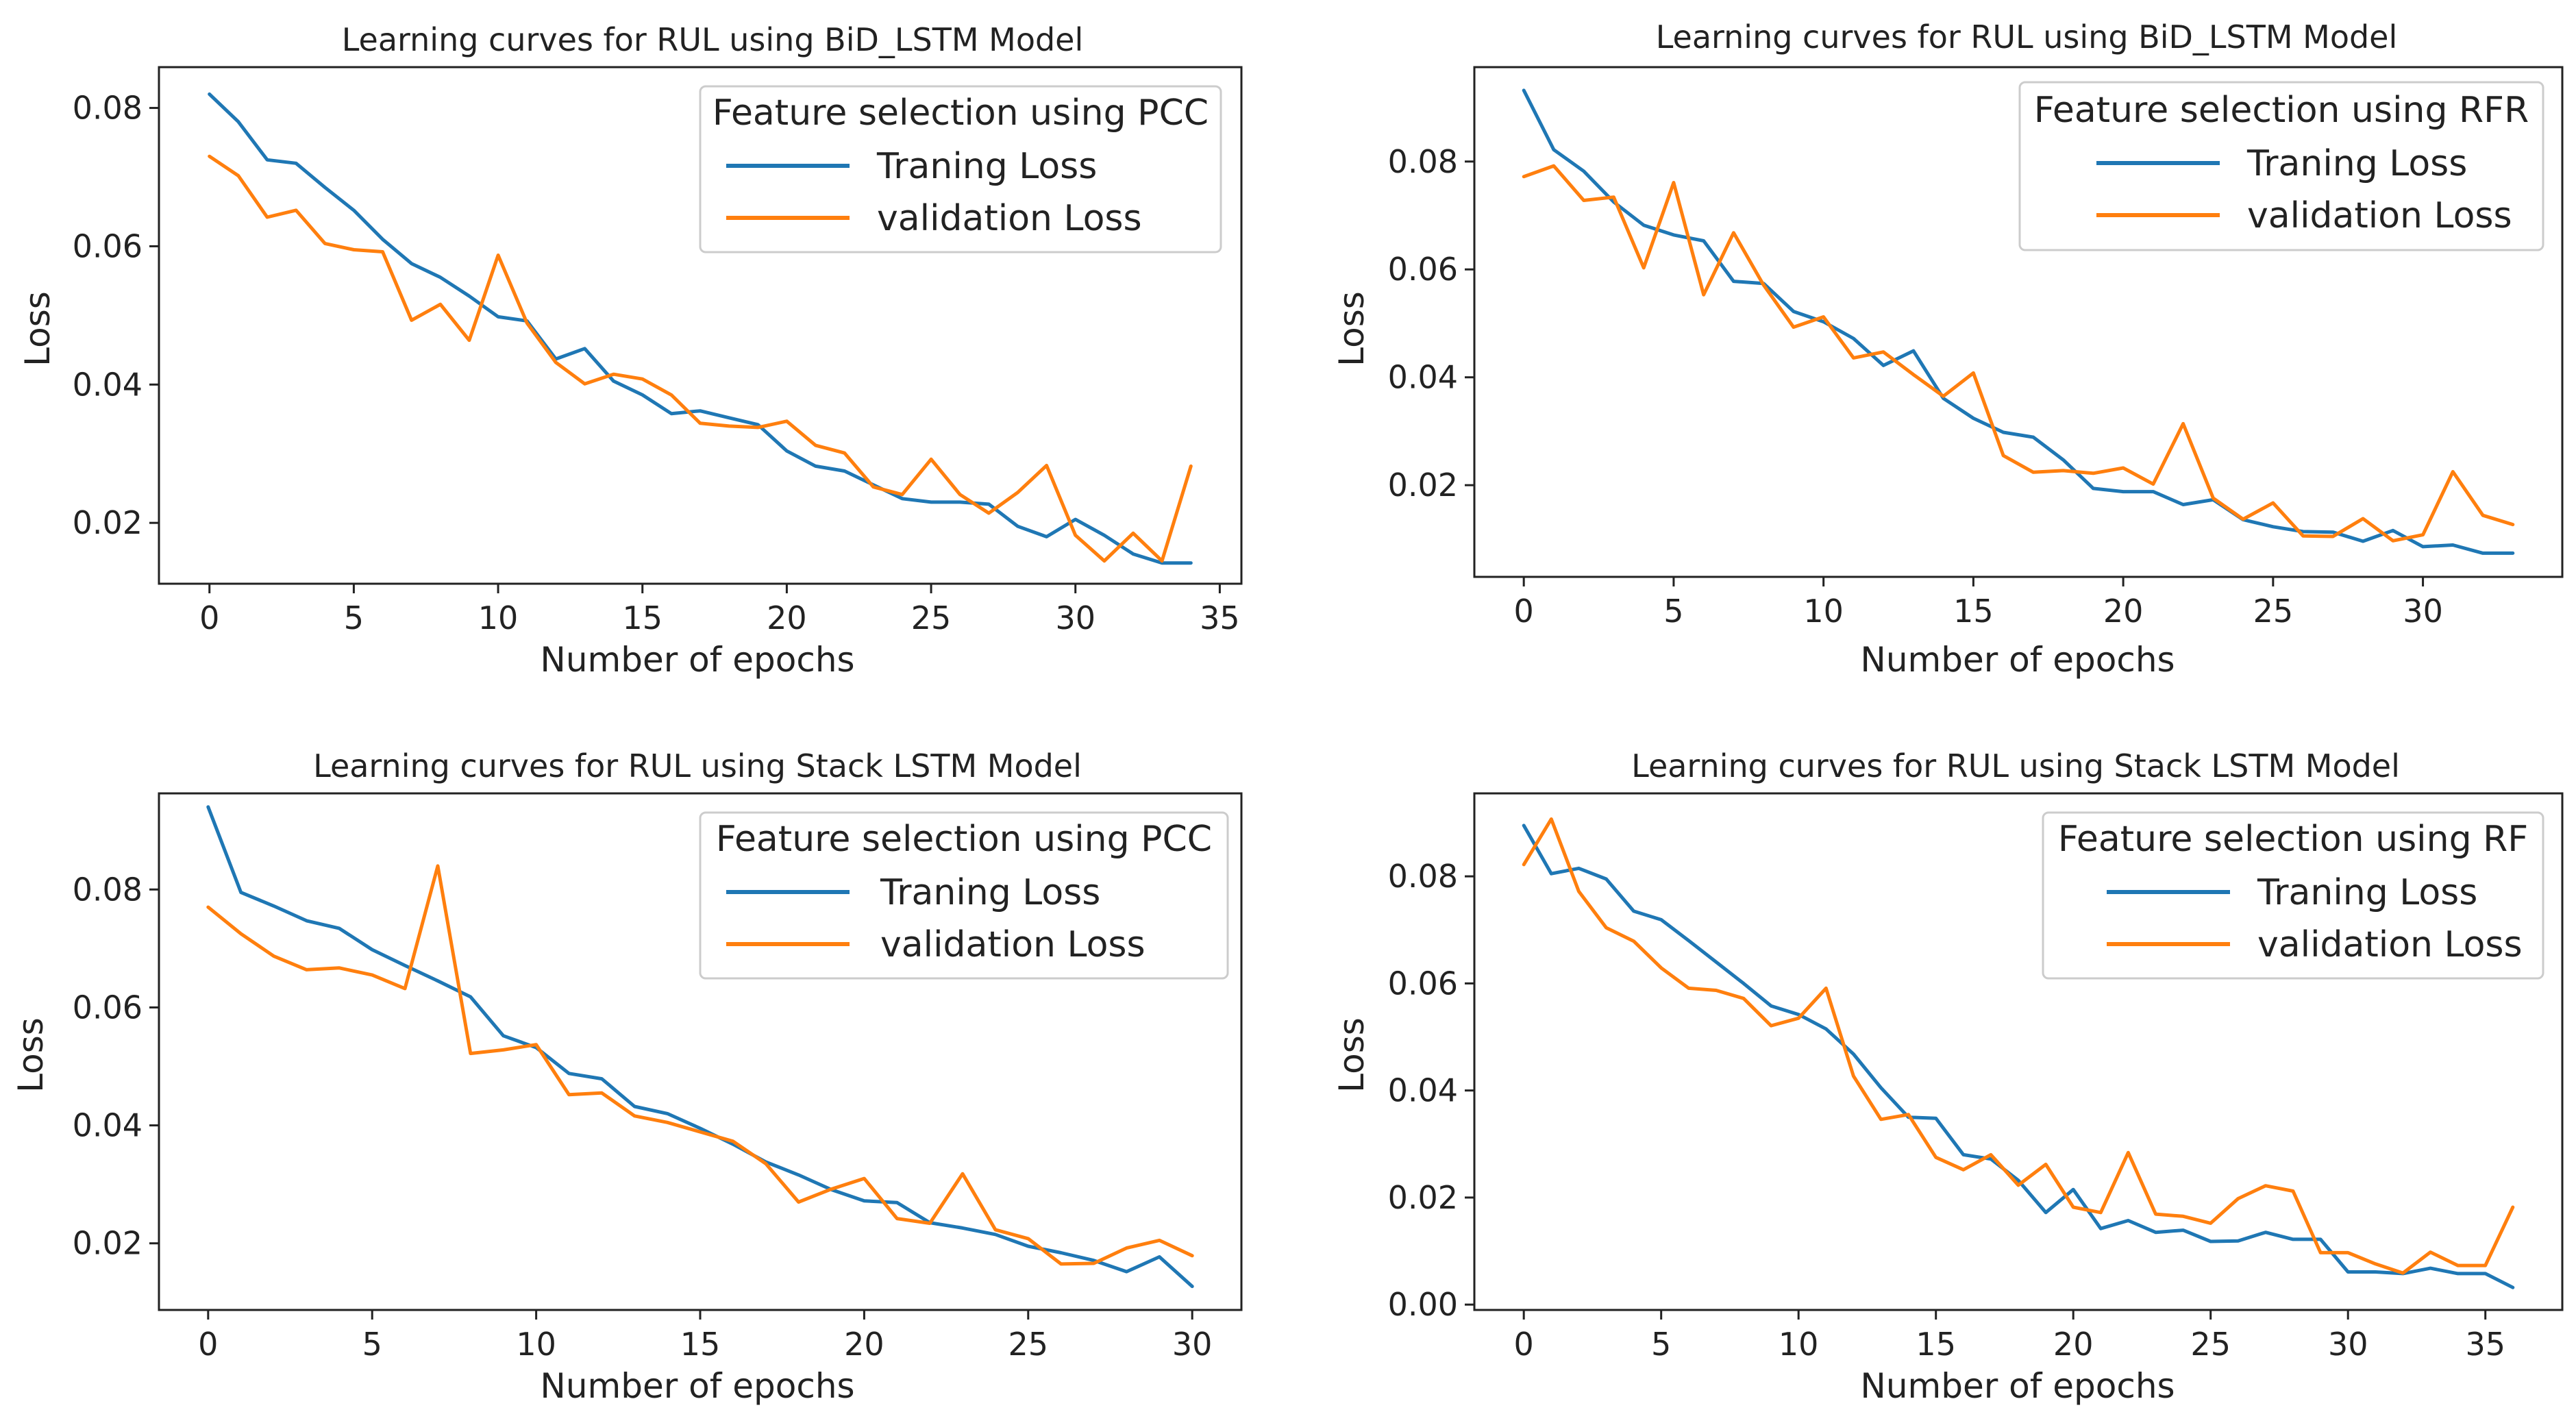 The image size is (2576, 1423). Describe the element at coordinates (2281, 110) in the screenshot. I see `legend-title: Feature selection using RFR` at that location.